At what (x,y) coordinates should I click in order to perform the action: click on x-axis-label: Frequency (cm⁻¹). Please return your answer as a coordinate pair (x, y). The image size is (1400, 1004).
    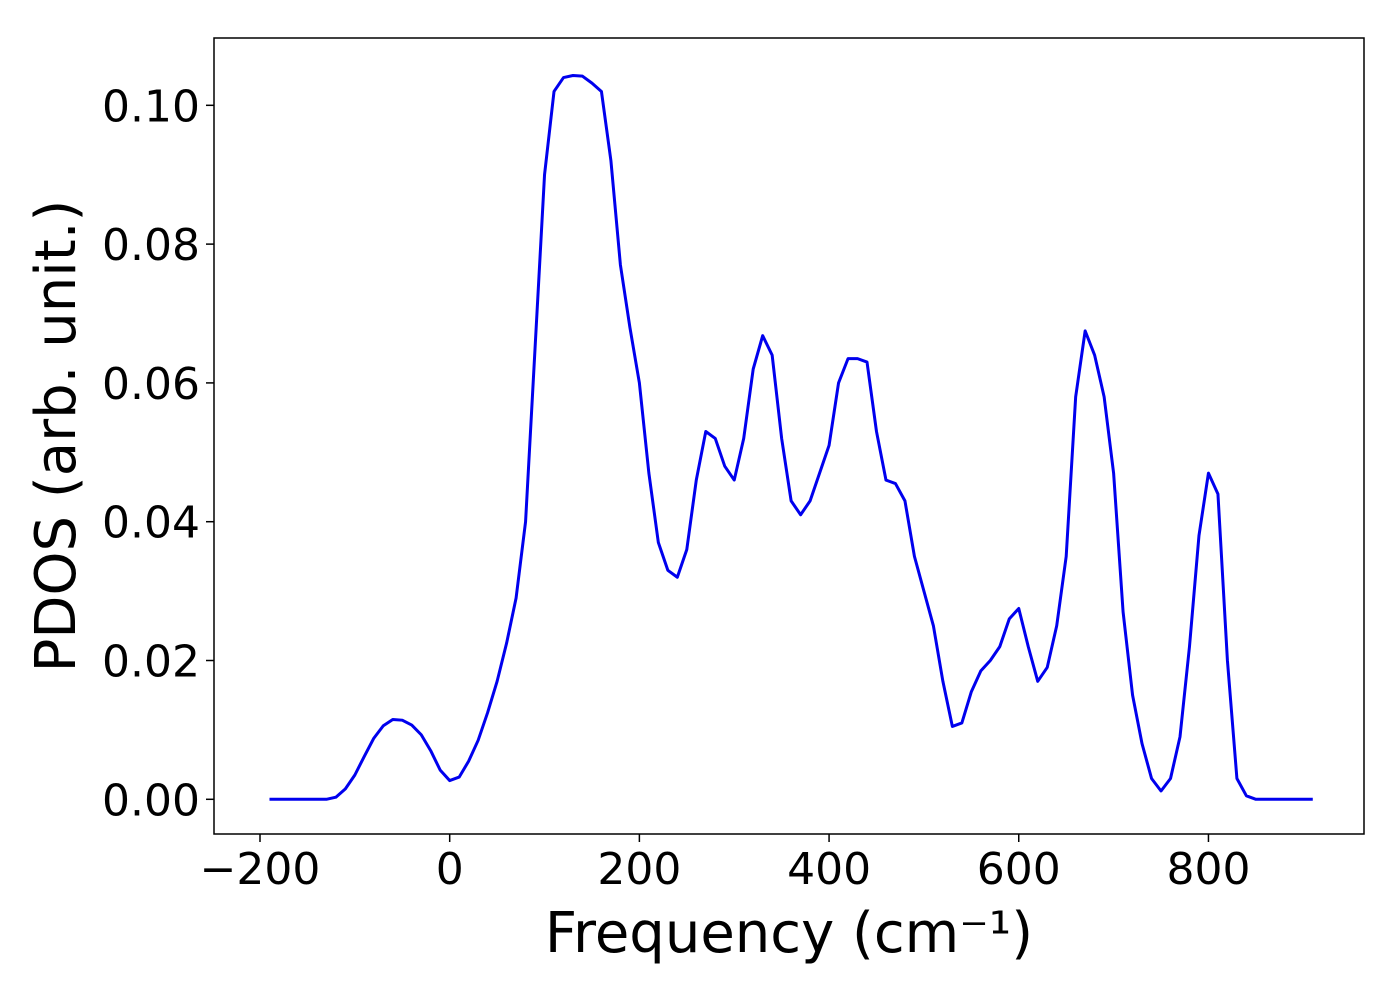
    Looking at the image, I should click on (789, 933).